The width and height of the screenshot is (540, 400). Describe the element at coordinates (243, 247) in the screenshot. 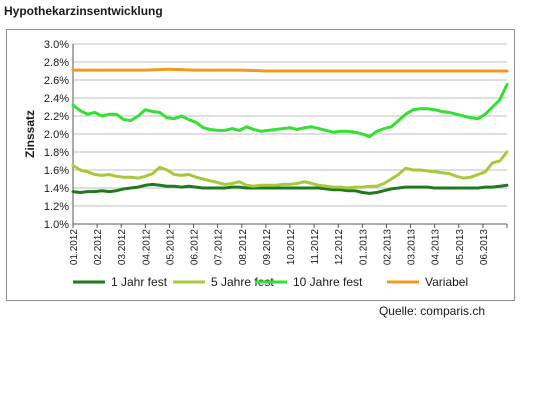

I see `x-tick-label: 08.2012` at that location.